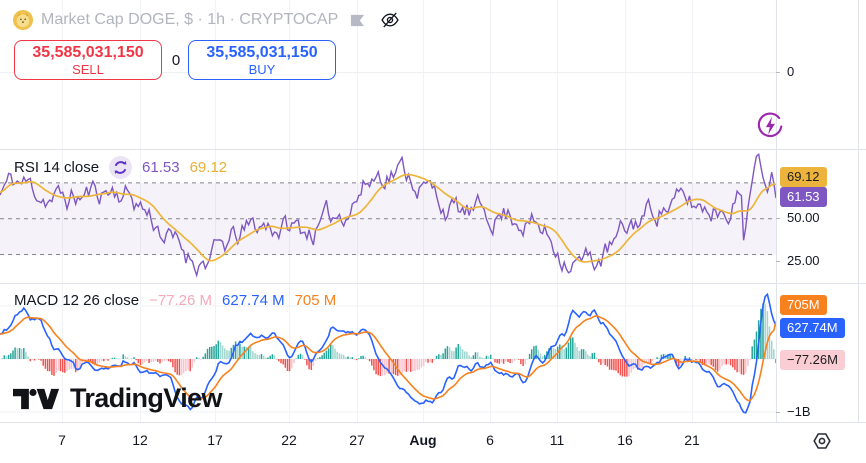  Describe the element at coordinates (803, 305) in the screenshot. I see `scale-value-badge: 705M` at that location.